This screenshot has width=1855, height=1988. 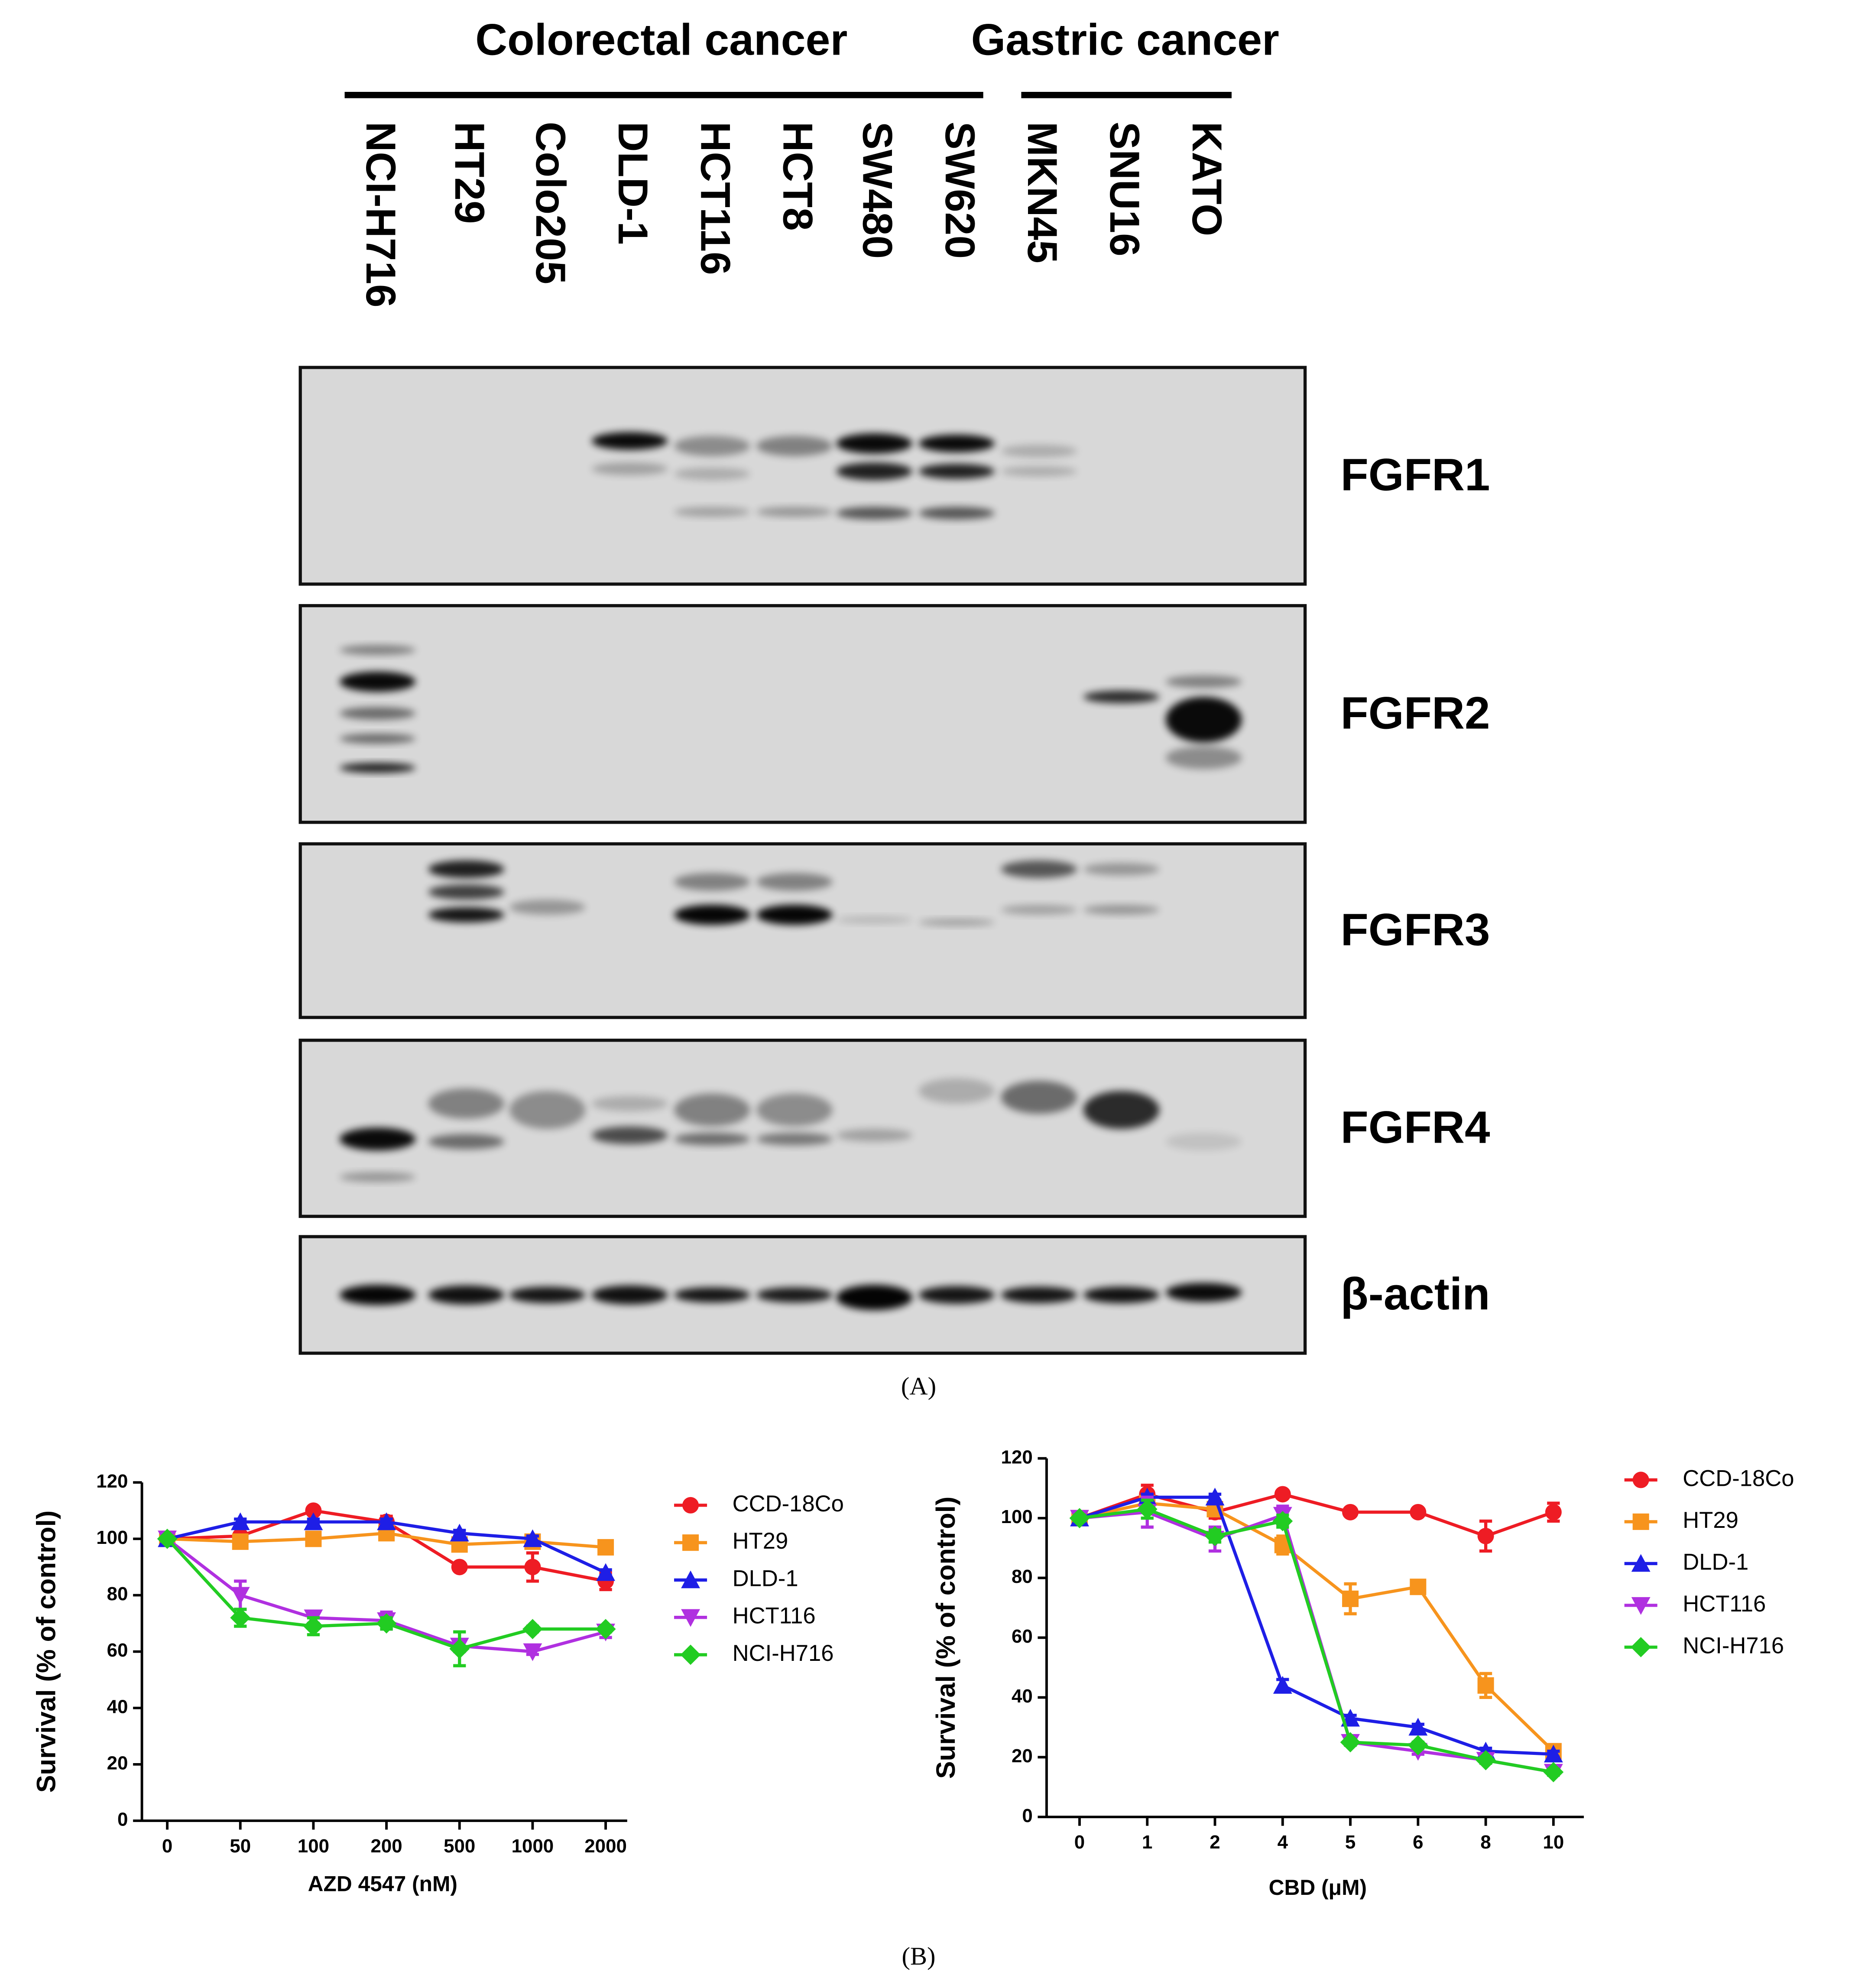 What do you see at coordinates (1125, 39) in the screenshot?
I see `group-label: Gastric cancer` at bounding box center [1125, 39].